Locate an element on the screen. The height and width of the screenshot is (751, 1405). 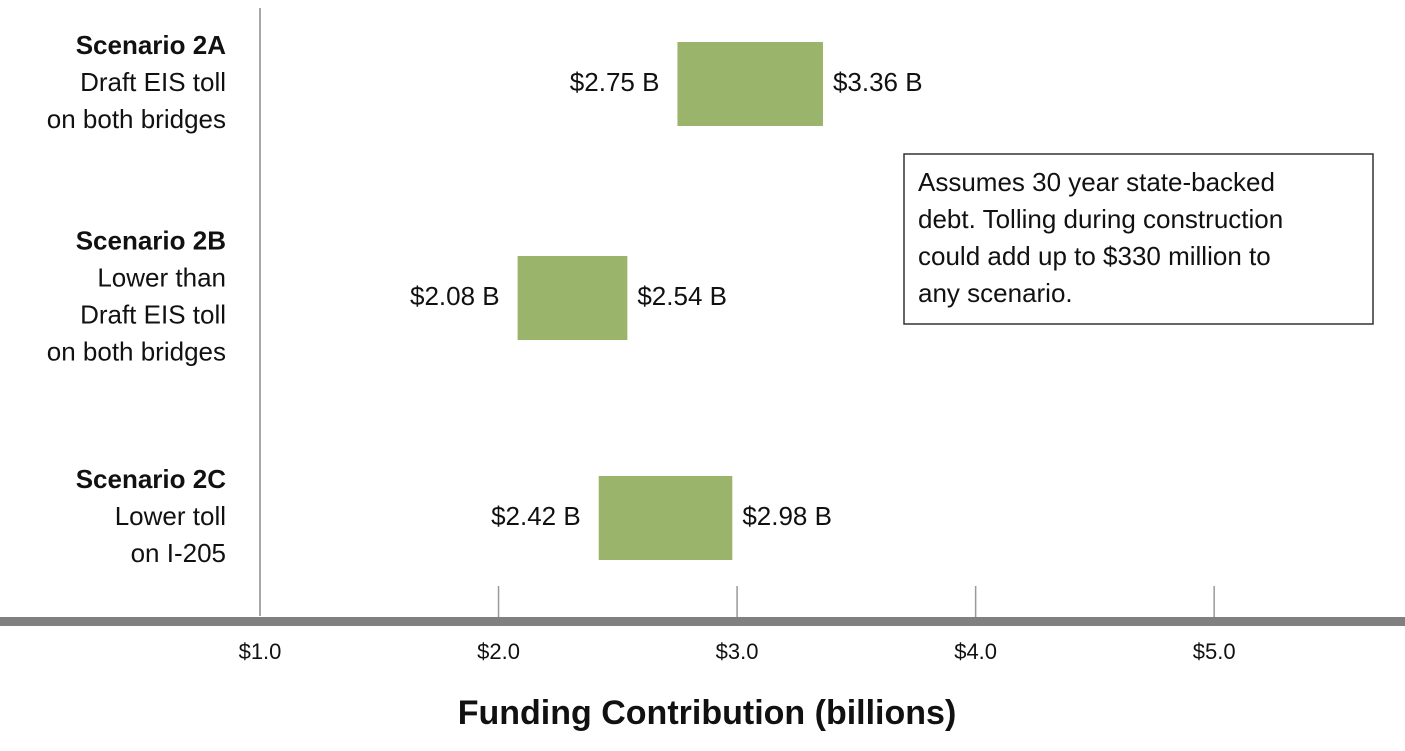
x-tick-label: $3.0 is located at coordinates (737, 651).